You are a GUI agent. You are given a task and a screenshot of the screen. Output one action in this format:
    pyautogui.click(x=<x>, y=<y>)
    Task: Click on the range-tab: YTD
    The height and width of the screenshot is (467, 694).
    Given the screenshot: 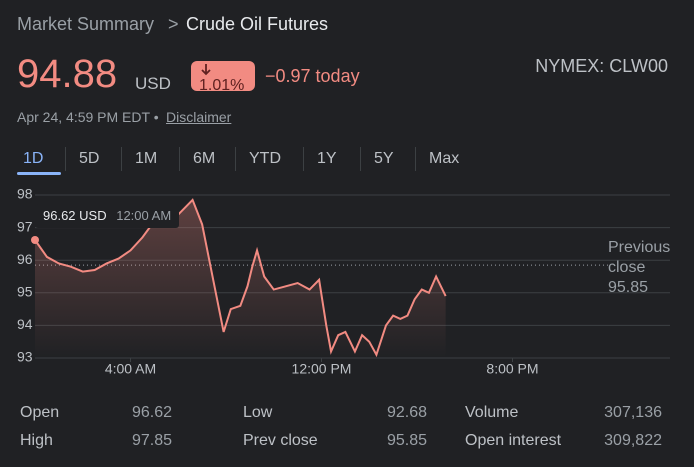 What is the action you would take?
    pyautogui.click(x=265, y=158)
    